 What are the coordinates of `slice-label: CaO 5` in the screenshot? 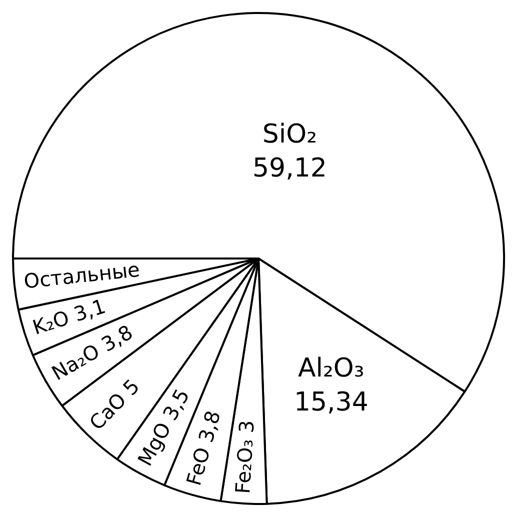 It's located at (114, 404).